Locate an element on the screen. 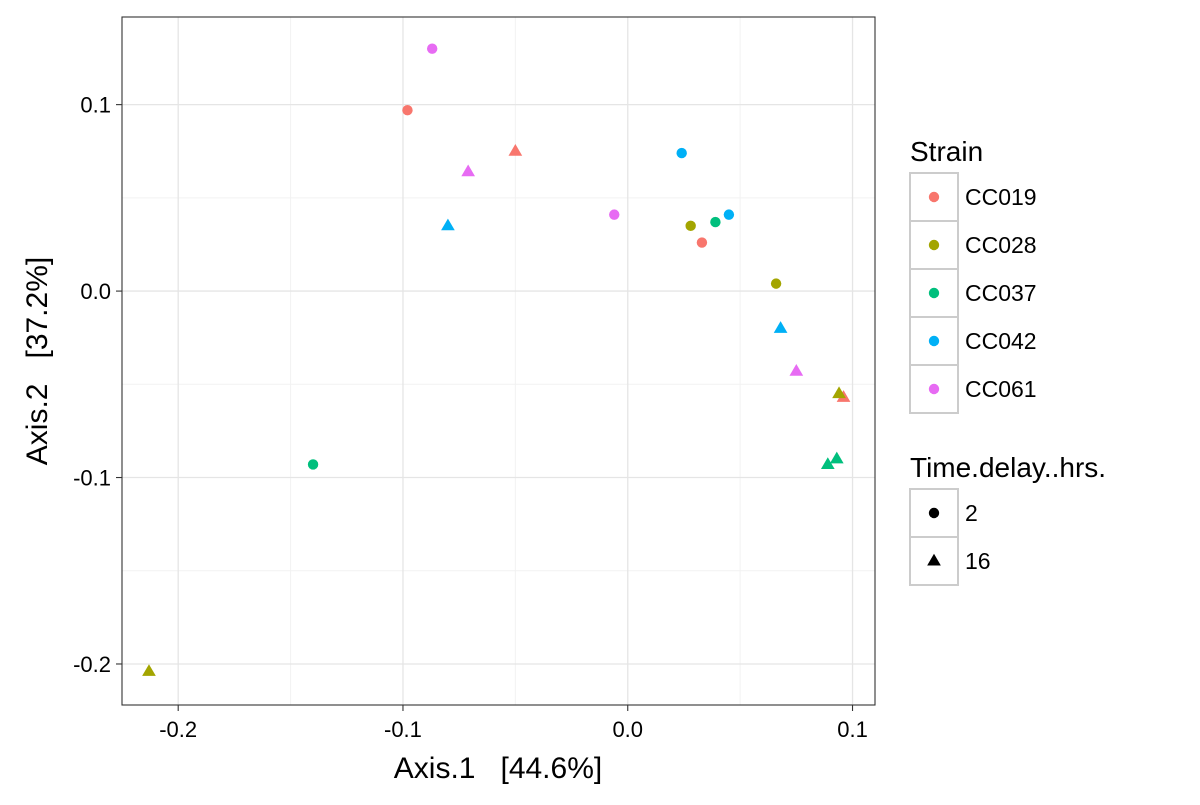 The width and height of the screenshot is (1200, 805). legend-strain-title: Strain is located at coordinates (946, 151).